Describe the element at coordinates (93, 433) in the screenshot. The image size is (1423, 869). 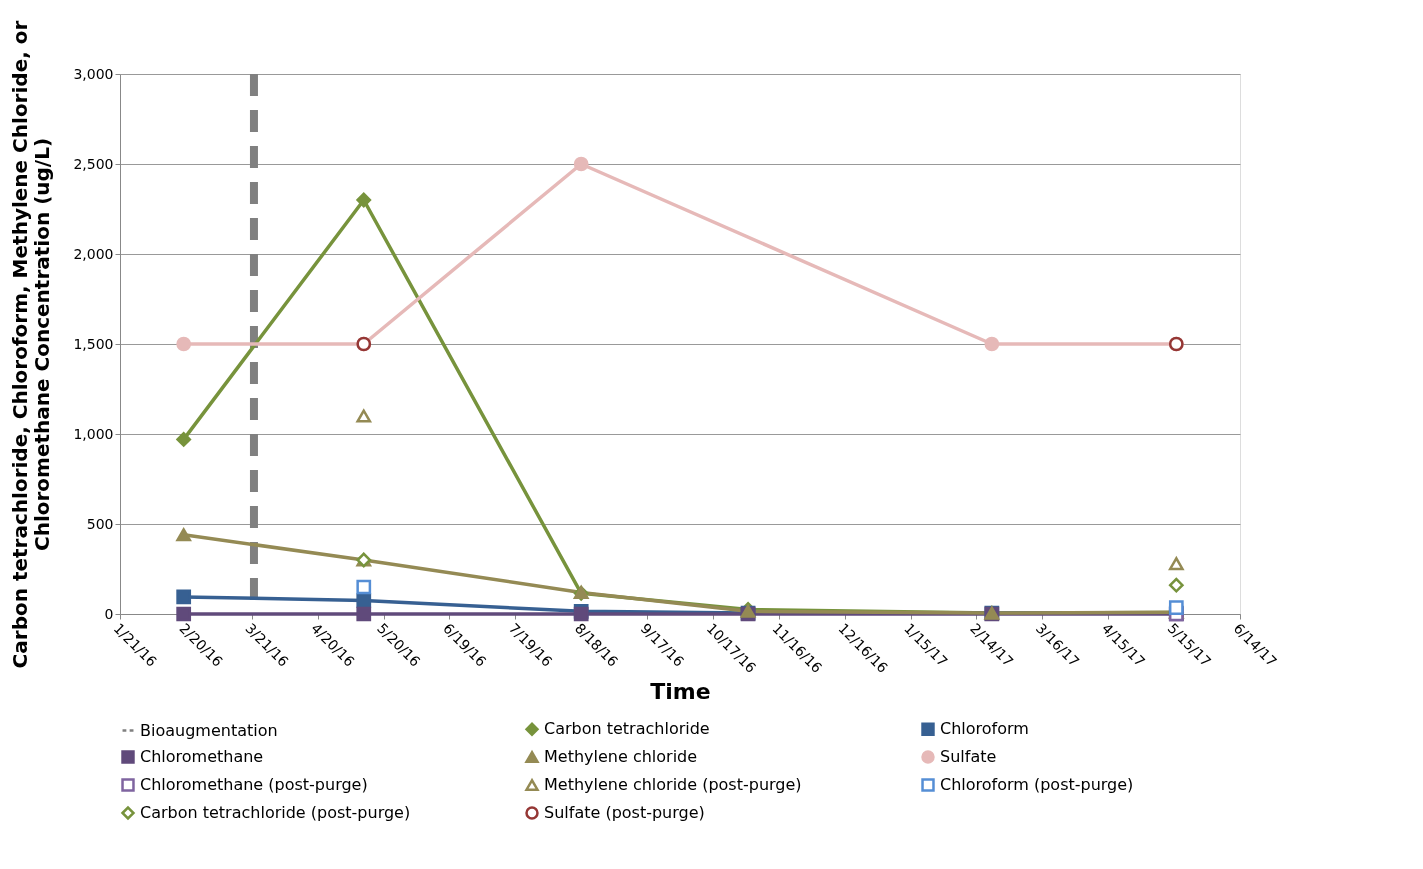
I see `y-tick-label: 1,000` at that location.